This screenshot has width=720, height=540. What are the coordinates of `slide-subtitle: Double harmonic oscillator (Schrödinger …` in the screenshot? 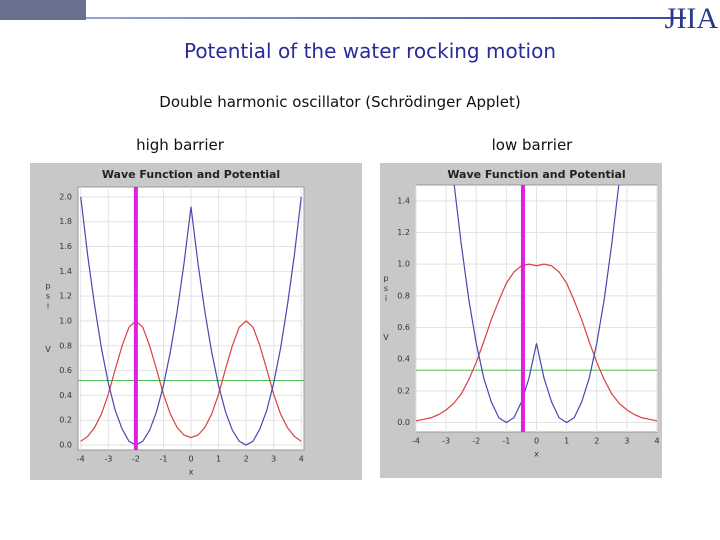 It's located at (339, 102).